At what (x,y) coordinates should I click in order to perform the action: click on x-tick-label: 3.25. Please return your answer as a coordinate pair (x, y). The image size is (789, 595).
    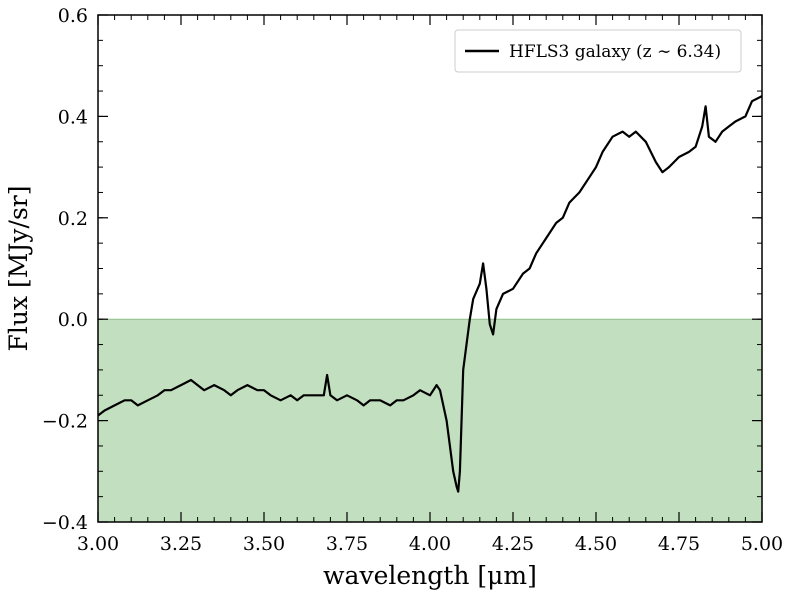
    Looking at the image, I should click on (181, 544).